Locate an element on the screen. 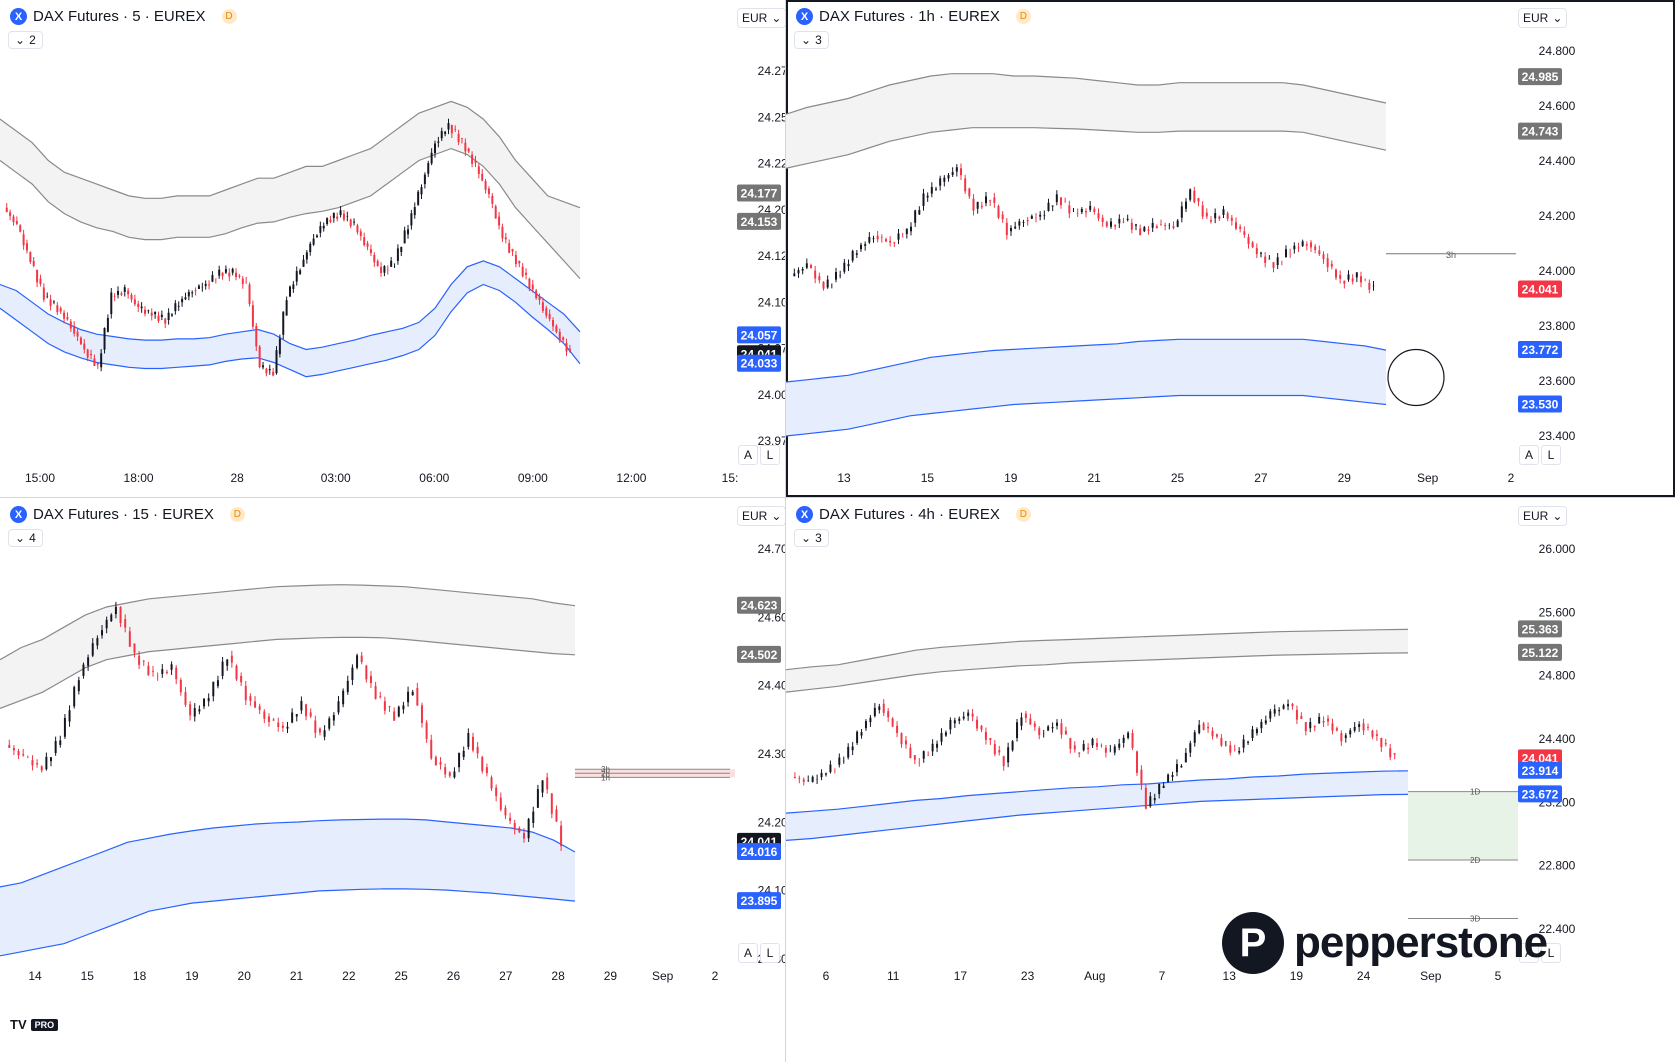 Image resolution: width=1675 pixels, height=1062 pixels. time-tick-label: 06:00 is located at coordinates (434, 478).